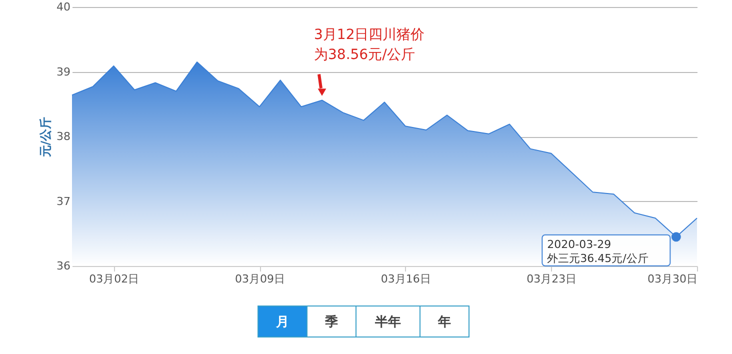 Image resolution: width=732 pixels, height=354 pixels. I want to click on text: 季, so click(331, 322).